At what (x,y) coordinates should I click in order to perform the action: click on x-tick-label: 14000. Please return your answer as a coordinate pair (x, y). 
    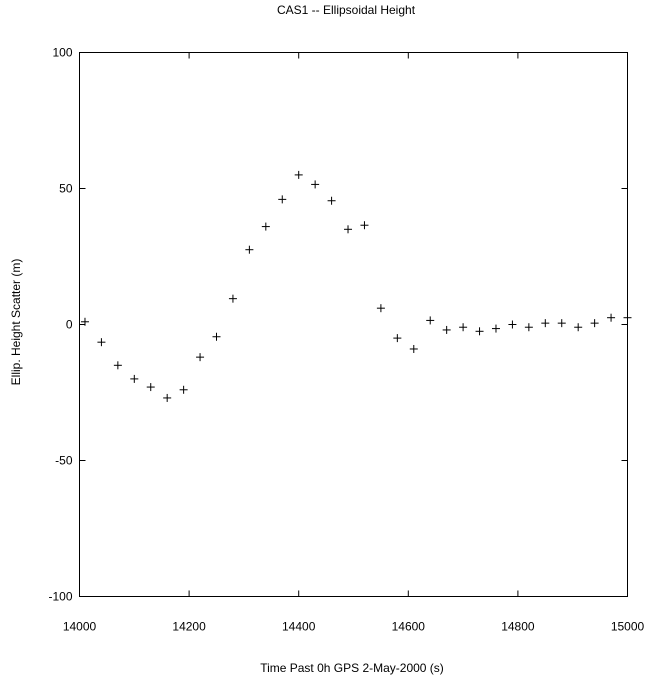
    Looking at the image, I should click on (80, 627).